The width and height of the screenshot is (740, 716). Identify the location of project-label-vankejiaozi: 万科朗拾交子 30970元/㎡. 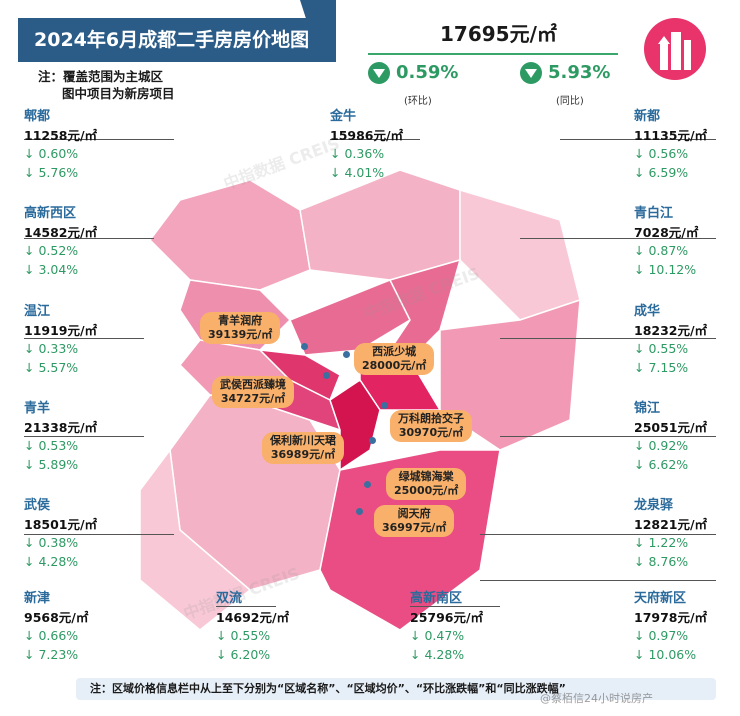
(431, 426).